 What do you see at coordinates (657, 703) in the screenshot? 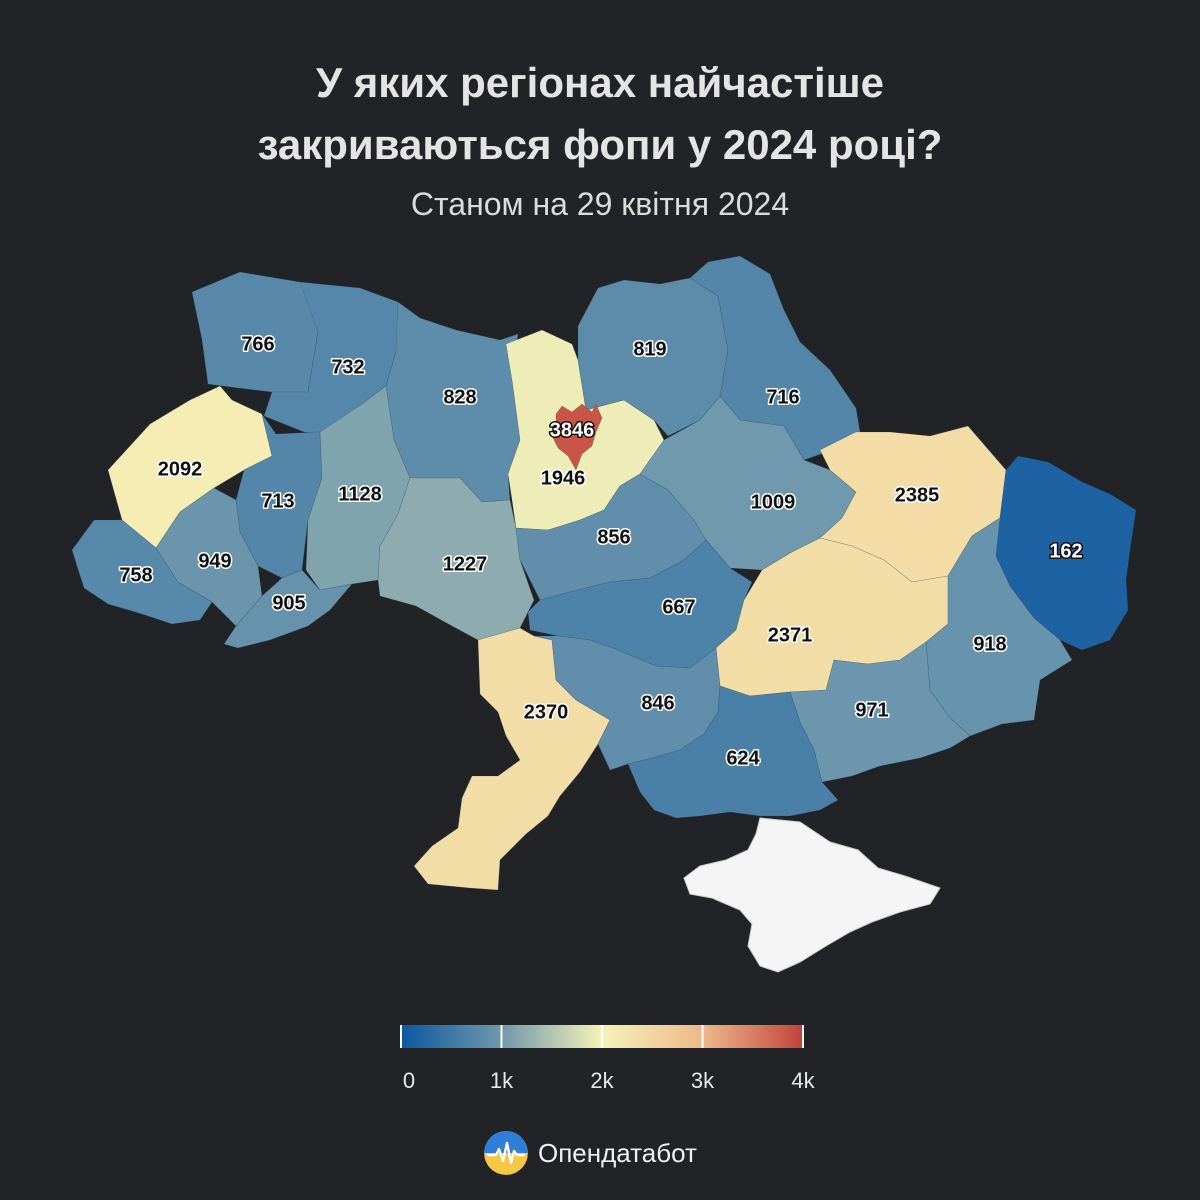
I see `region-value-mykolaiv: 846` at bounding box center [657, 703].